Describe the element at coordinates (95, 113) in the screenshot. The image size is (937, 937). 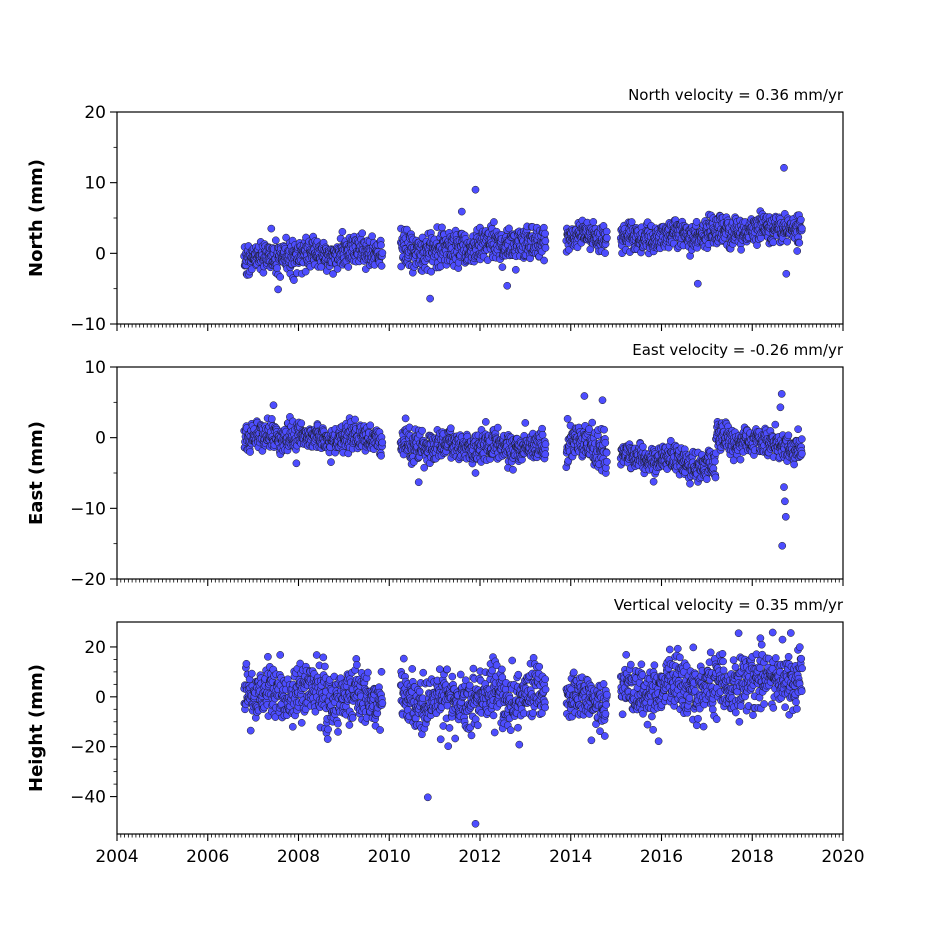
I see `north-ytick-label: 20` at that location.